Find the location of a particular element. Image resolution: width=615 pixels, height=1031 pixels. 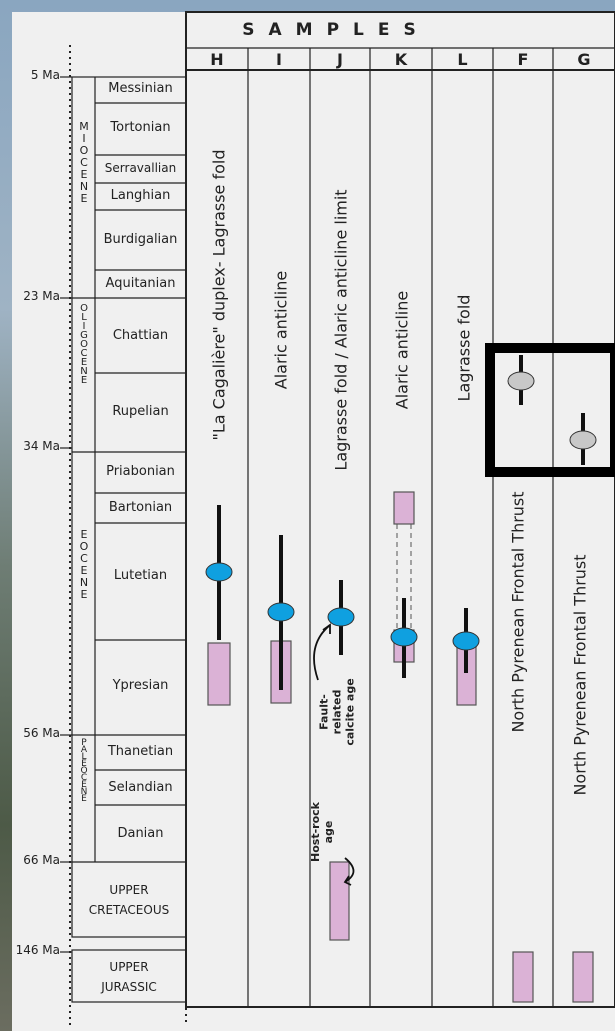

stage: Danian is located at coordinates (140, 833).